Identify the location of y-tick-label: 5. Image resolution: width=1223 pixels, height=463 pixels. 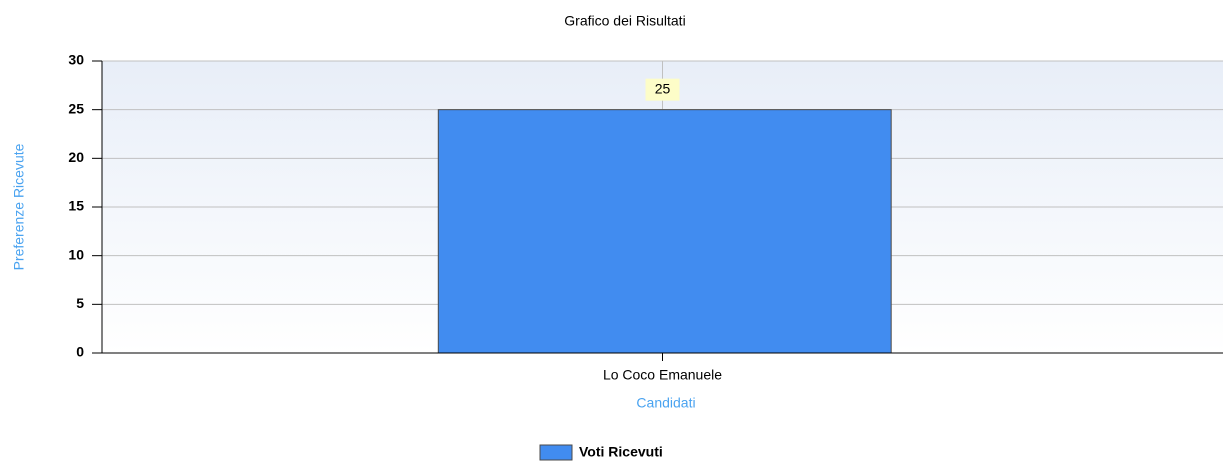
(80, 303).